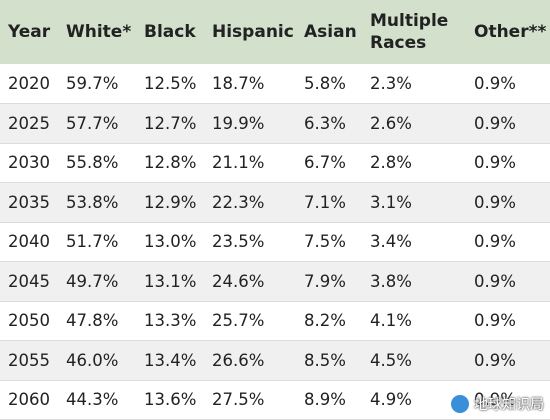 This screenshot has height=420, width=550. I want to click on cell-hispanic: 22.3%, so click(238, 202).